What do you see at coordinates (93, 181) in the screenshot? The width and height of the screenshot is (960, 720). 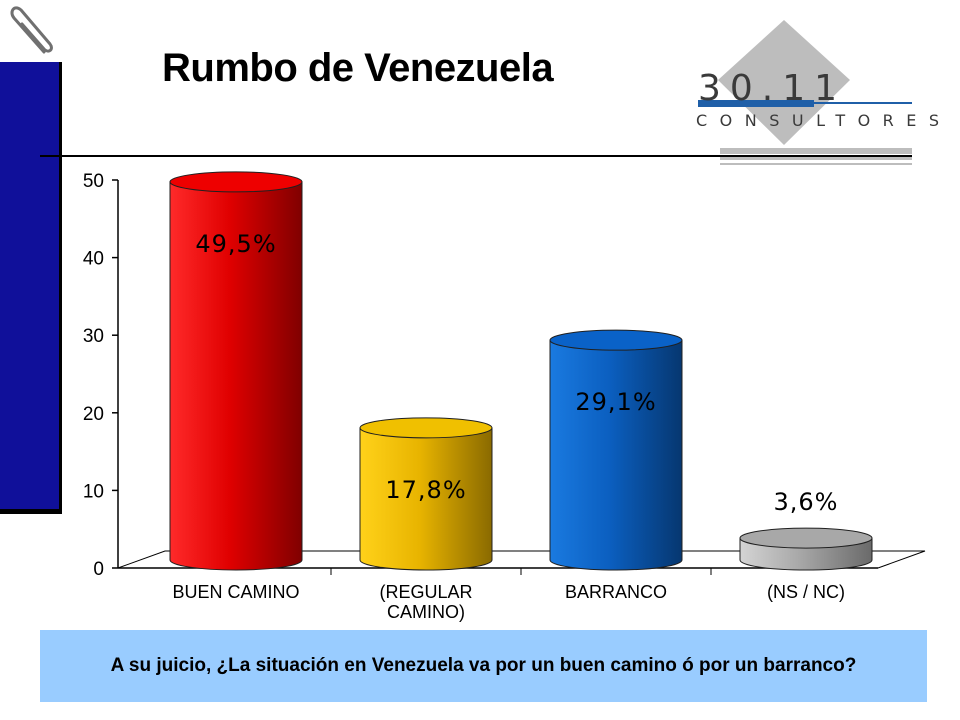 I see `y-tick-label: 50` at bounding box center [93, 181].